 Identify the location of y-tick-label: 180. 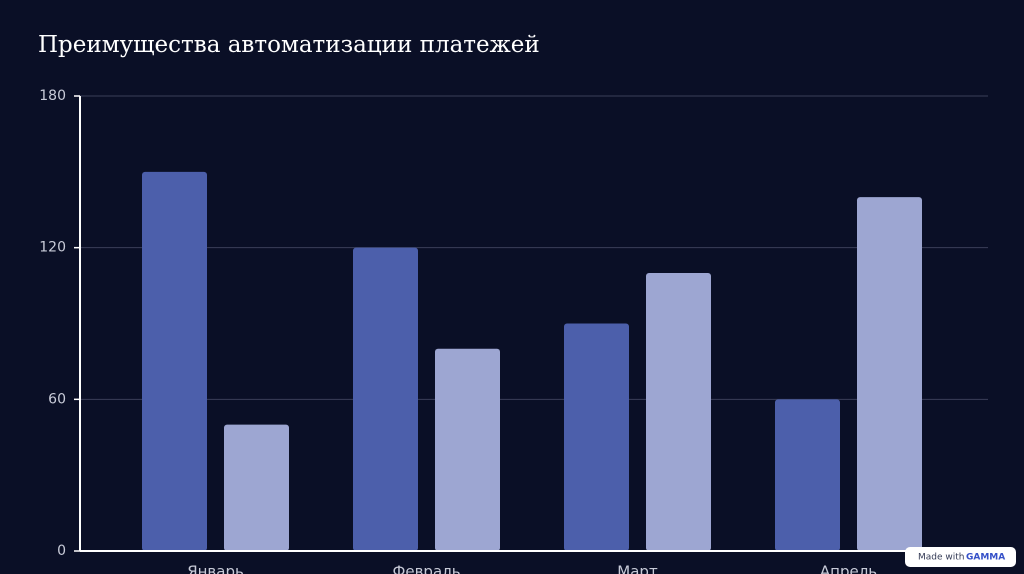
(52, 96).